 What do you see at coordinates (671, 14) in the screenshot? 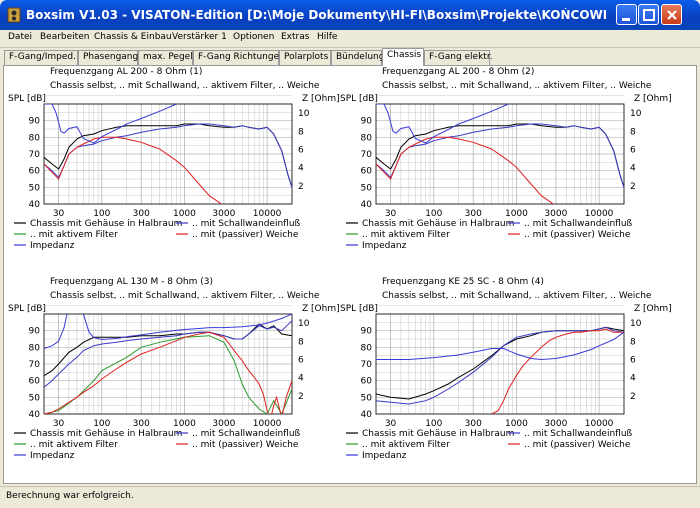
I see `close-button` at bounding box center [671, 14].